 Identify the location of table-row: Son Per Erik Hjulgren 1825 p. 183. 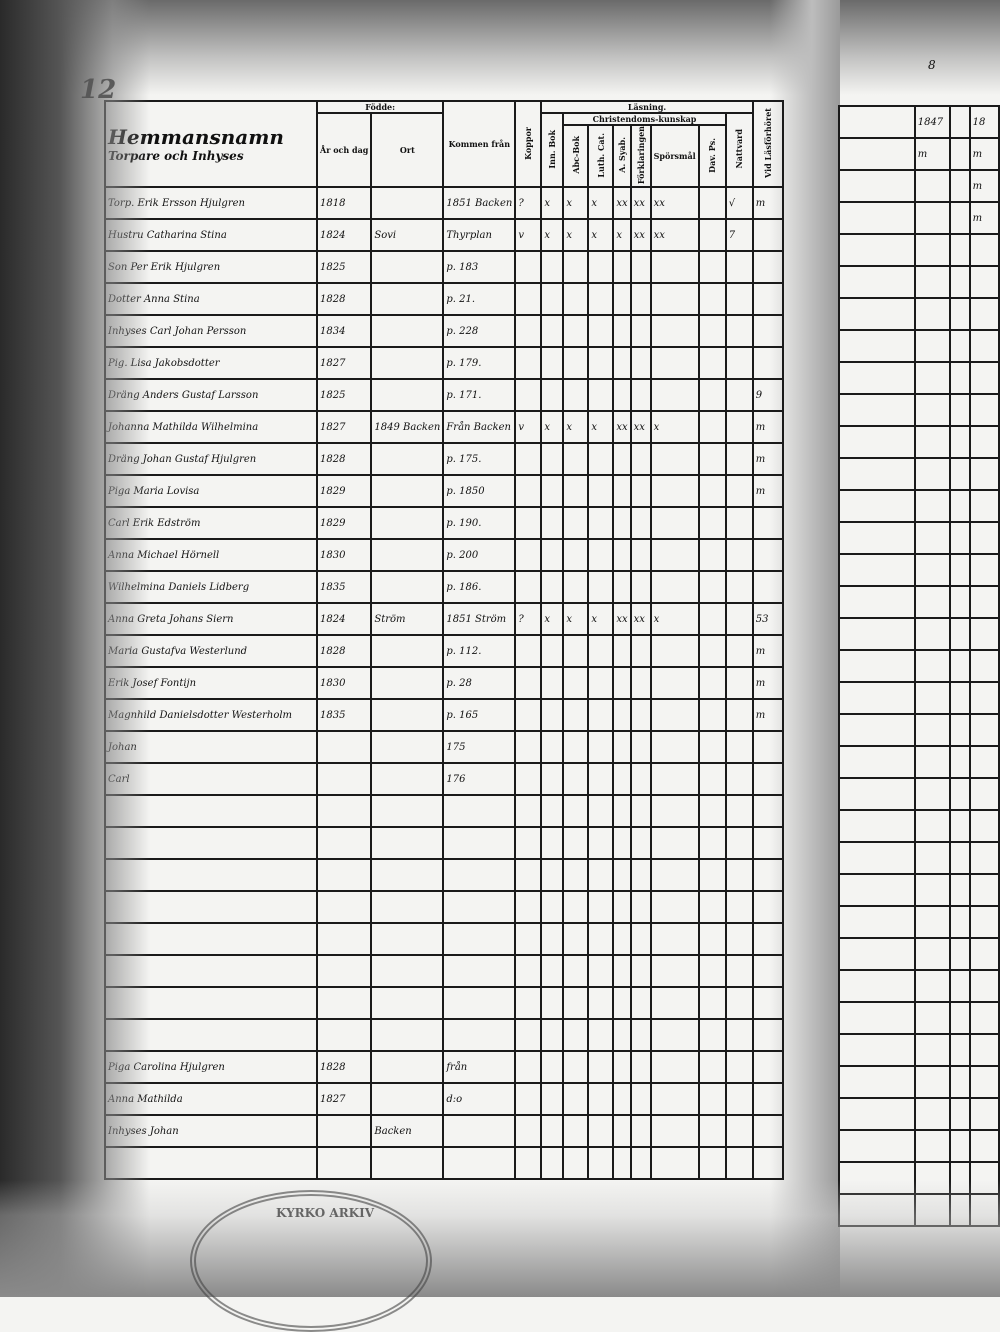
(444, 267).